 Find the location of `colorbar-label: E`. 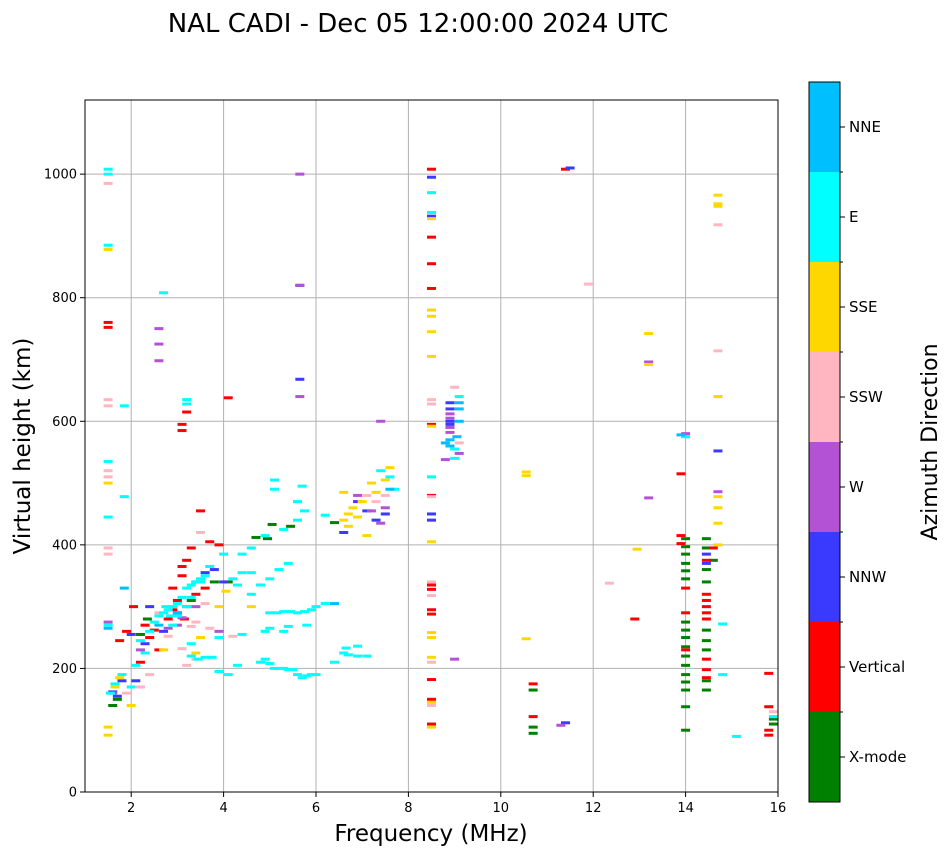

colorbar-label: E is located at coordinates (853, 217).